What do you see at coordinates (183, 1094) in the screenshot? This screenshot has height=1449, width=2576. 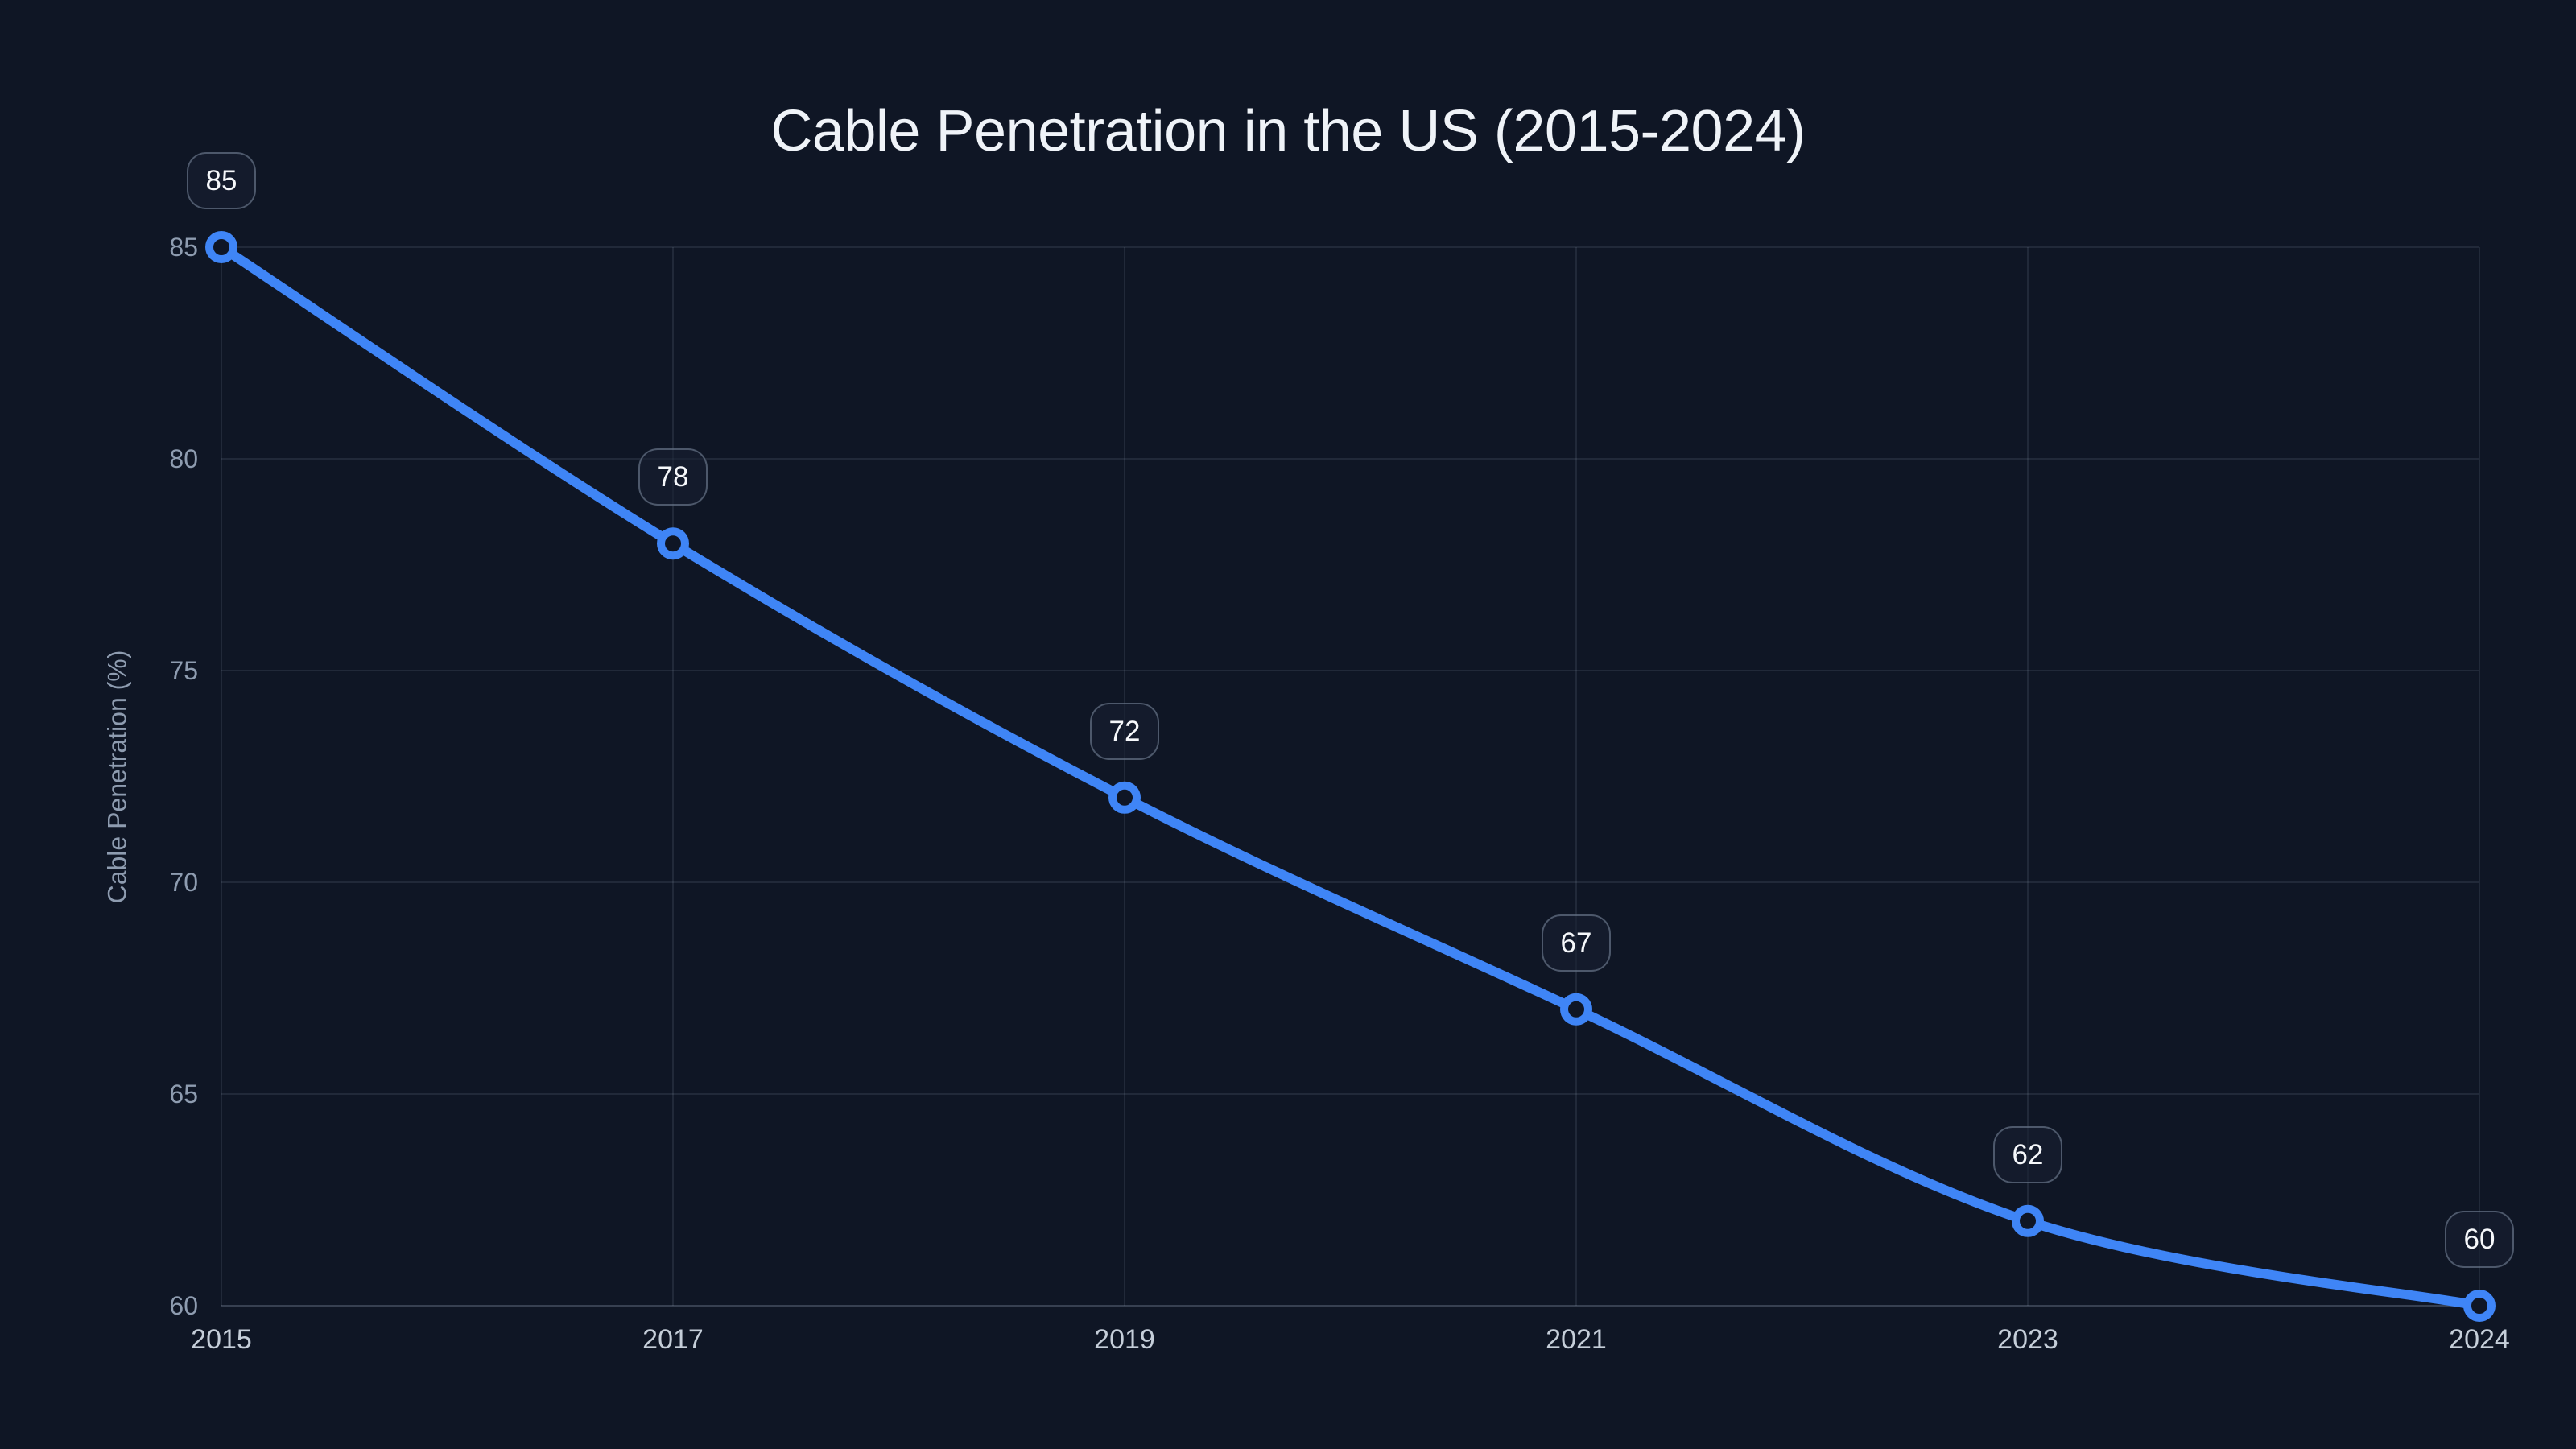 I see `y-tick-label: 65` at bounding box center [183, 1094].